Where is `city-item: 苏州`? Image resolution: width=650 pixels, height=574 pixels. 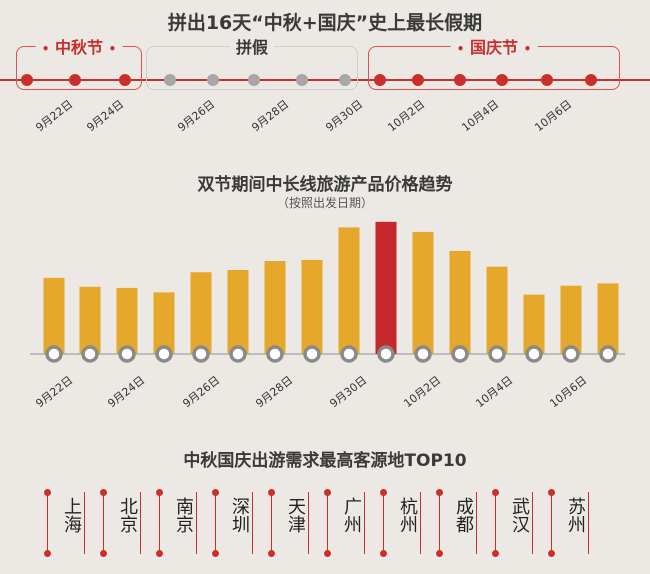
city-item: 苏州 is located at coordinates (568, 523).